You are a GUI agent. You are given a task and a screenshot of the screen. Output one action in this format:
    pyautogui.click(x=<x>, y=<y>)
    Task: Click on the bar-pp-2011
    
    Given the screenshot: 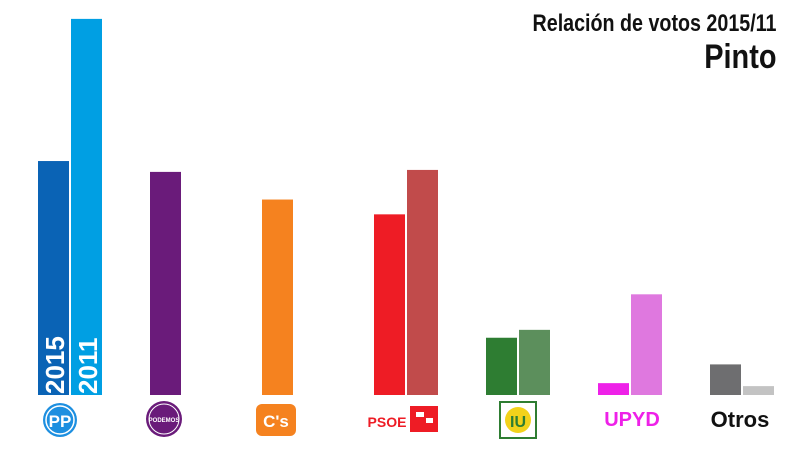 What is the action you would take?
    pyautogui.click(x=86, y=207)
    